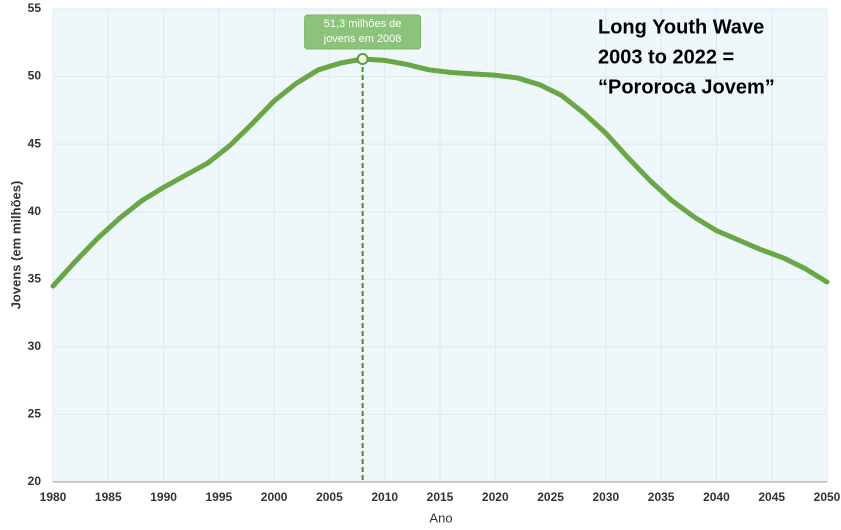 Image resolution: width=841 pixels, height=530 pixels. Describe the element at coordinates (35, 76) in the screenshot. I see `y-tick-label: 50` at that location.